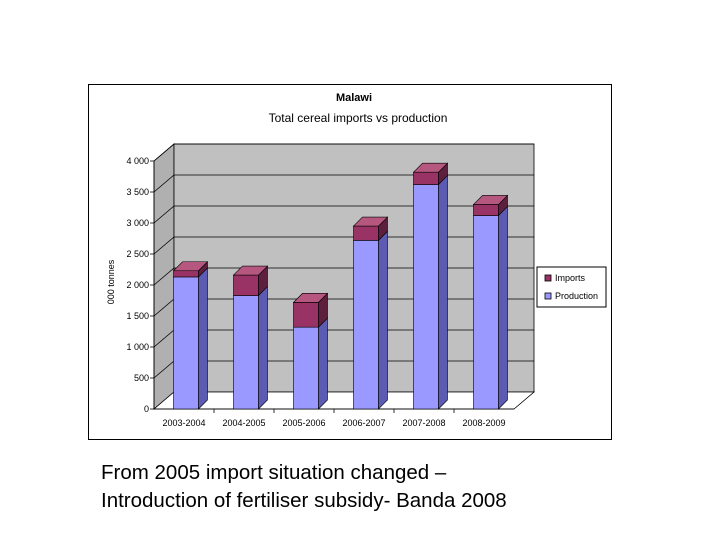  Describe the element at coordinates (137, 347) in the screenshot. I see `y-tick-label: 1 000` at that location.